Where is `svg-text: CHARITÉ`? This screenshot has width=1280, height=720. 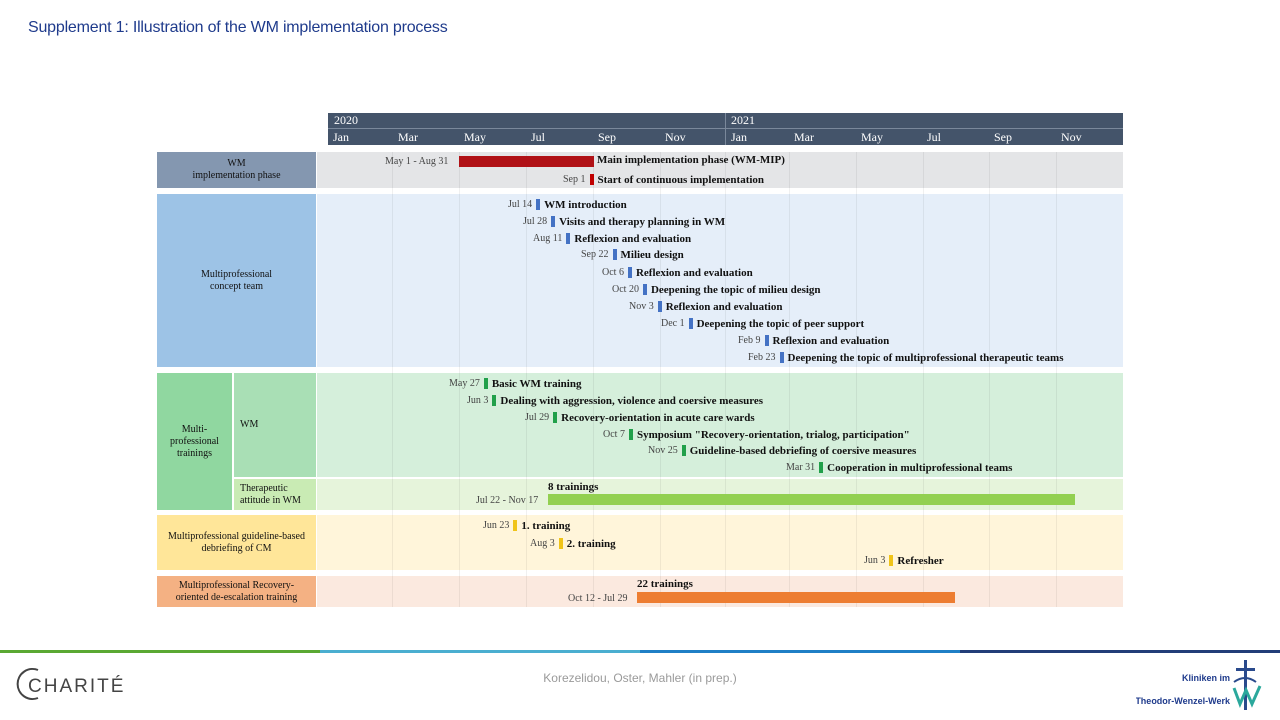
svg-text: CHARITÉ is located at coordinates (76, 686).